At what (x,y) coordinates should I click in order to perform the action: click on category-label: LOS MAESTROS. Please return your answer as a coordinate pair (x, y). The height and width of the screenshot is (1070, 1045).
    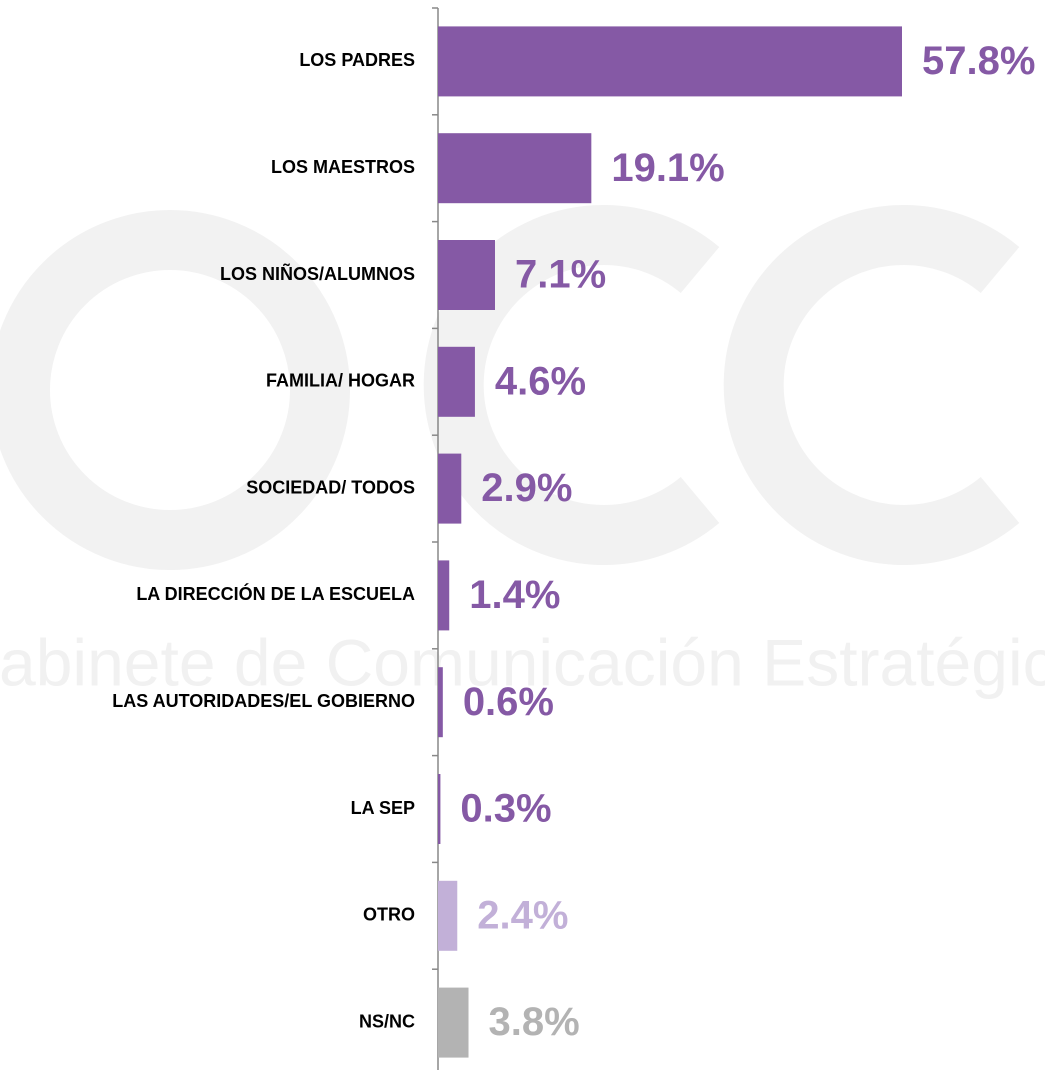
    Looking at the image, I should click on (343, 167).